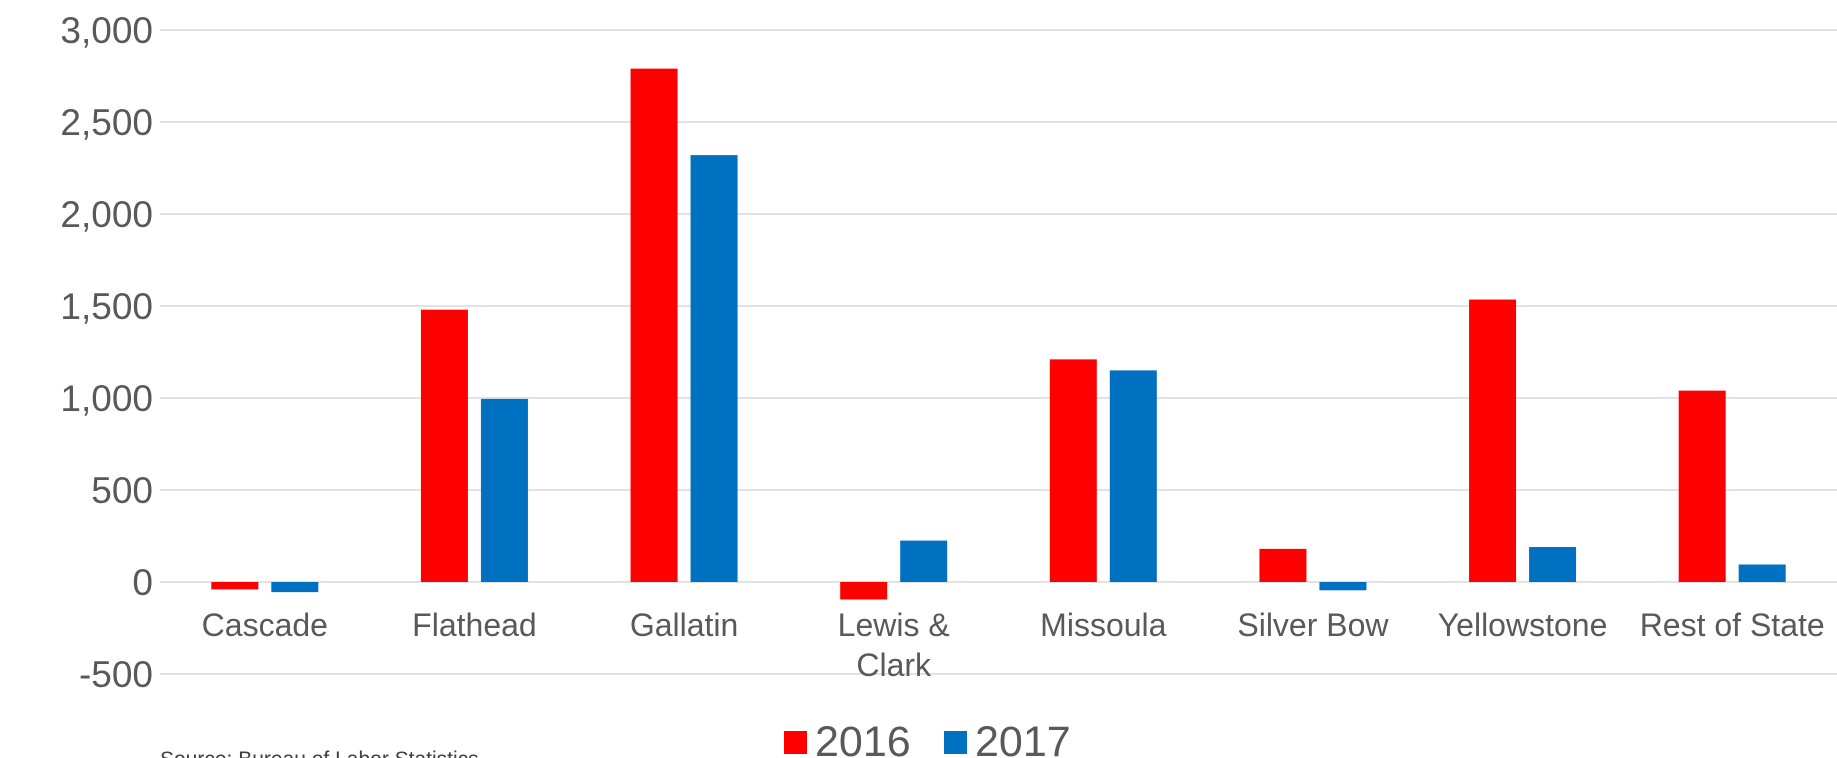 The width and height of the screenshot is (1837, 758). I want to click on category-label: Lewis & Clark, so click(894, 645).